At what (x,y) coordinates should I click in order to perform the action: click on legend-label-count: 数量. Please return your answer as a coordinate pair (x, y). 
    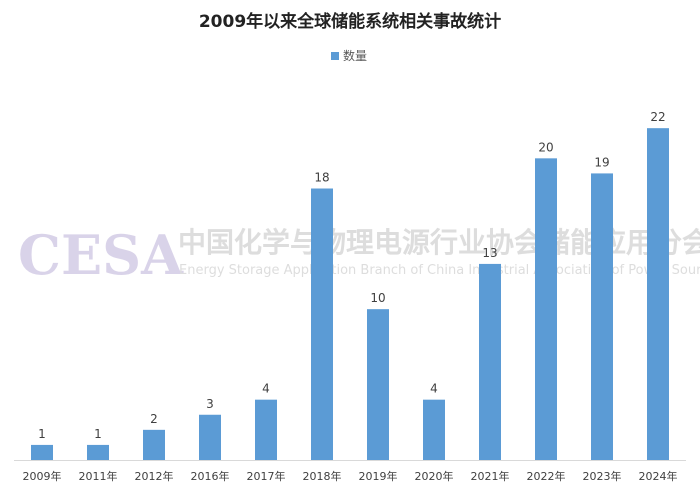
    Looking at the image, I should click on (355, 55).